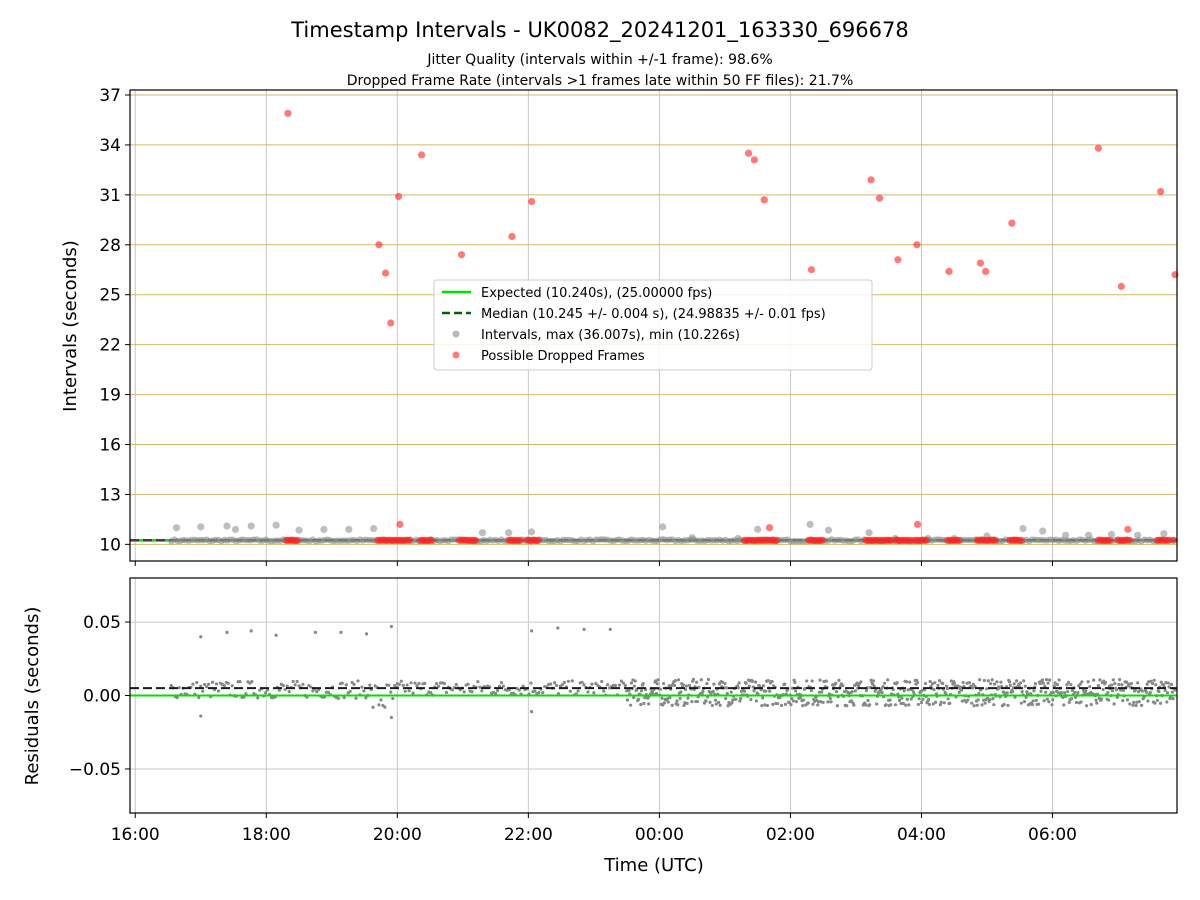 This screenshot has height=900, width=1200. What do you see at coordinates (456, 355) in the screenshot?
I see `legend-dropped-marker` at bounding box center [456, 355].